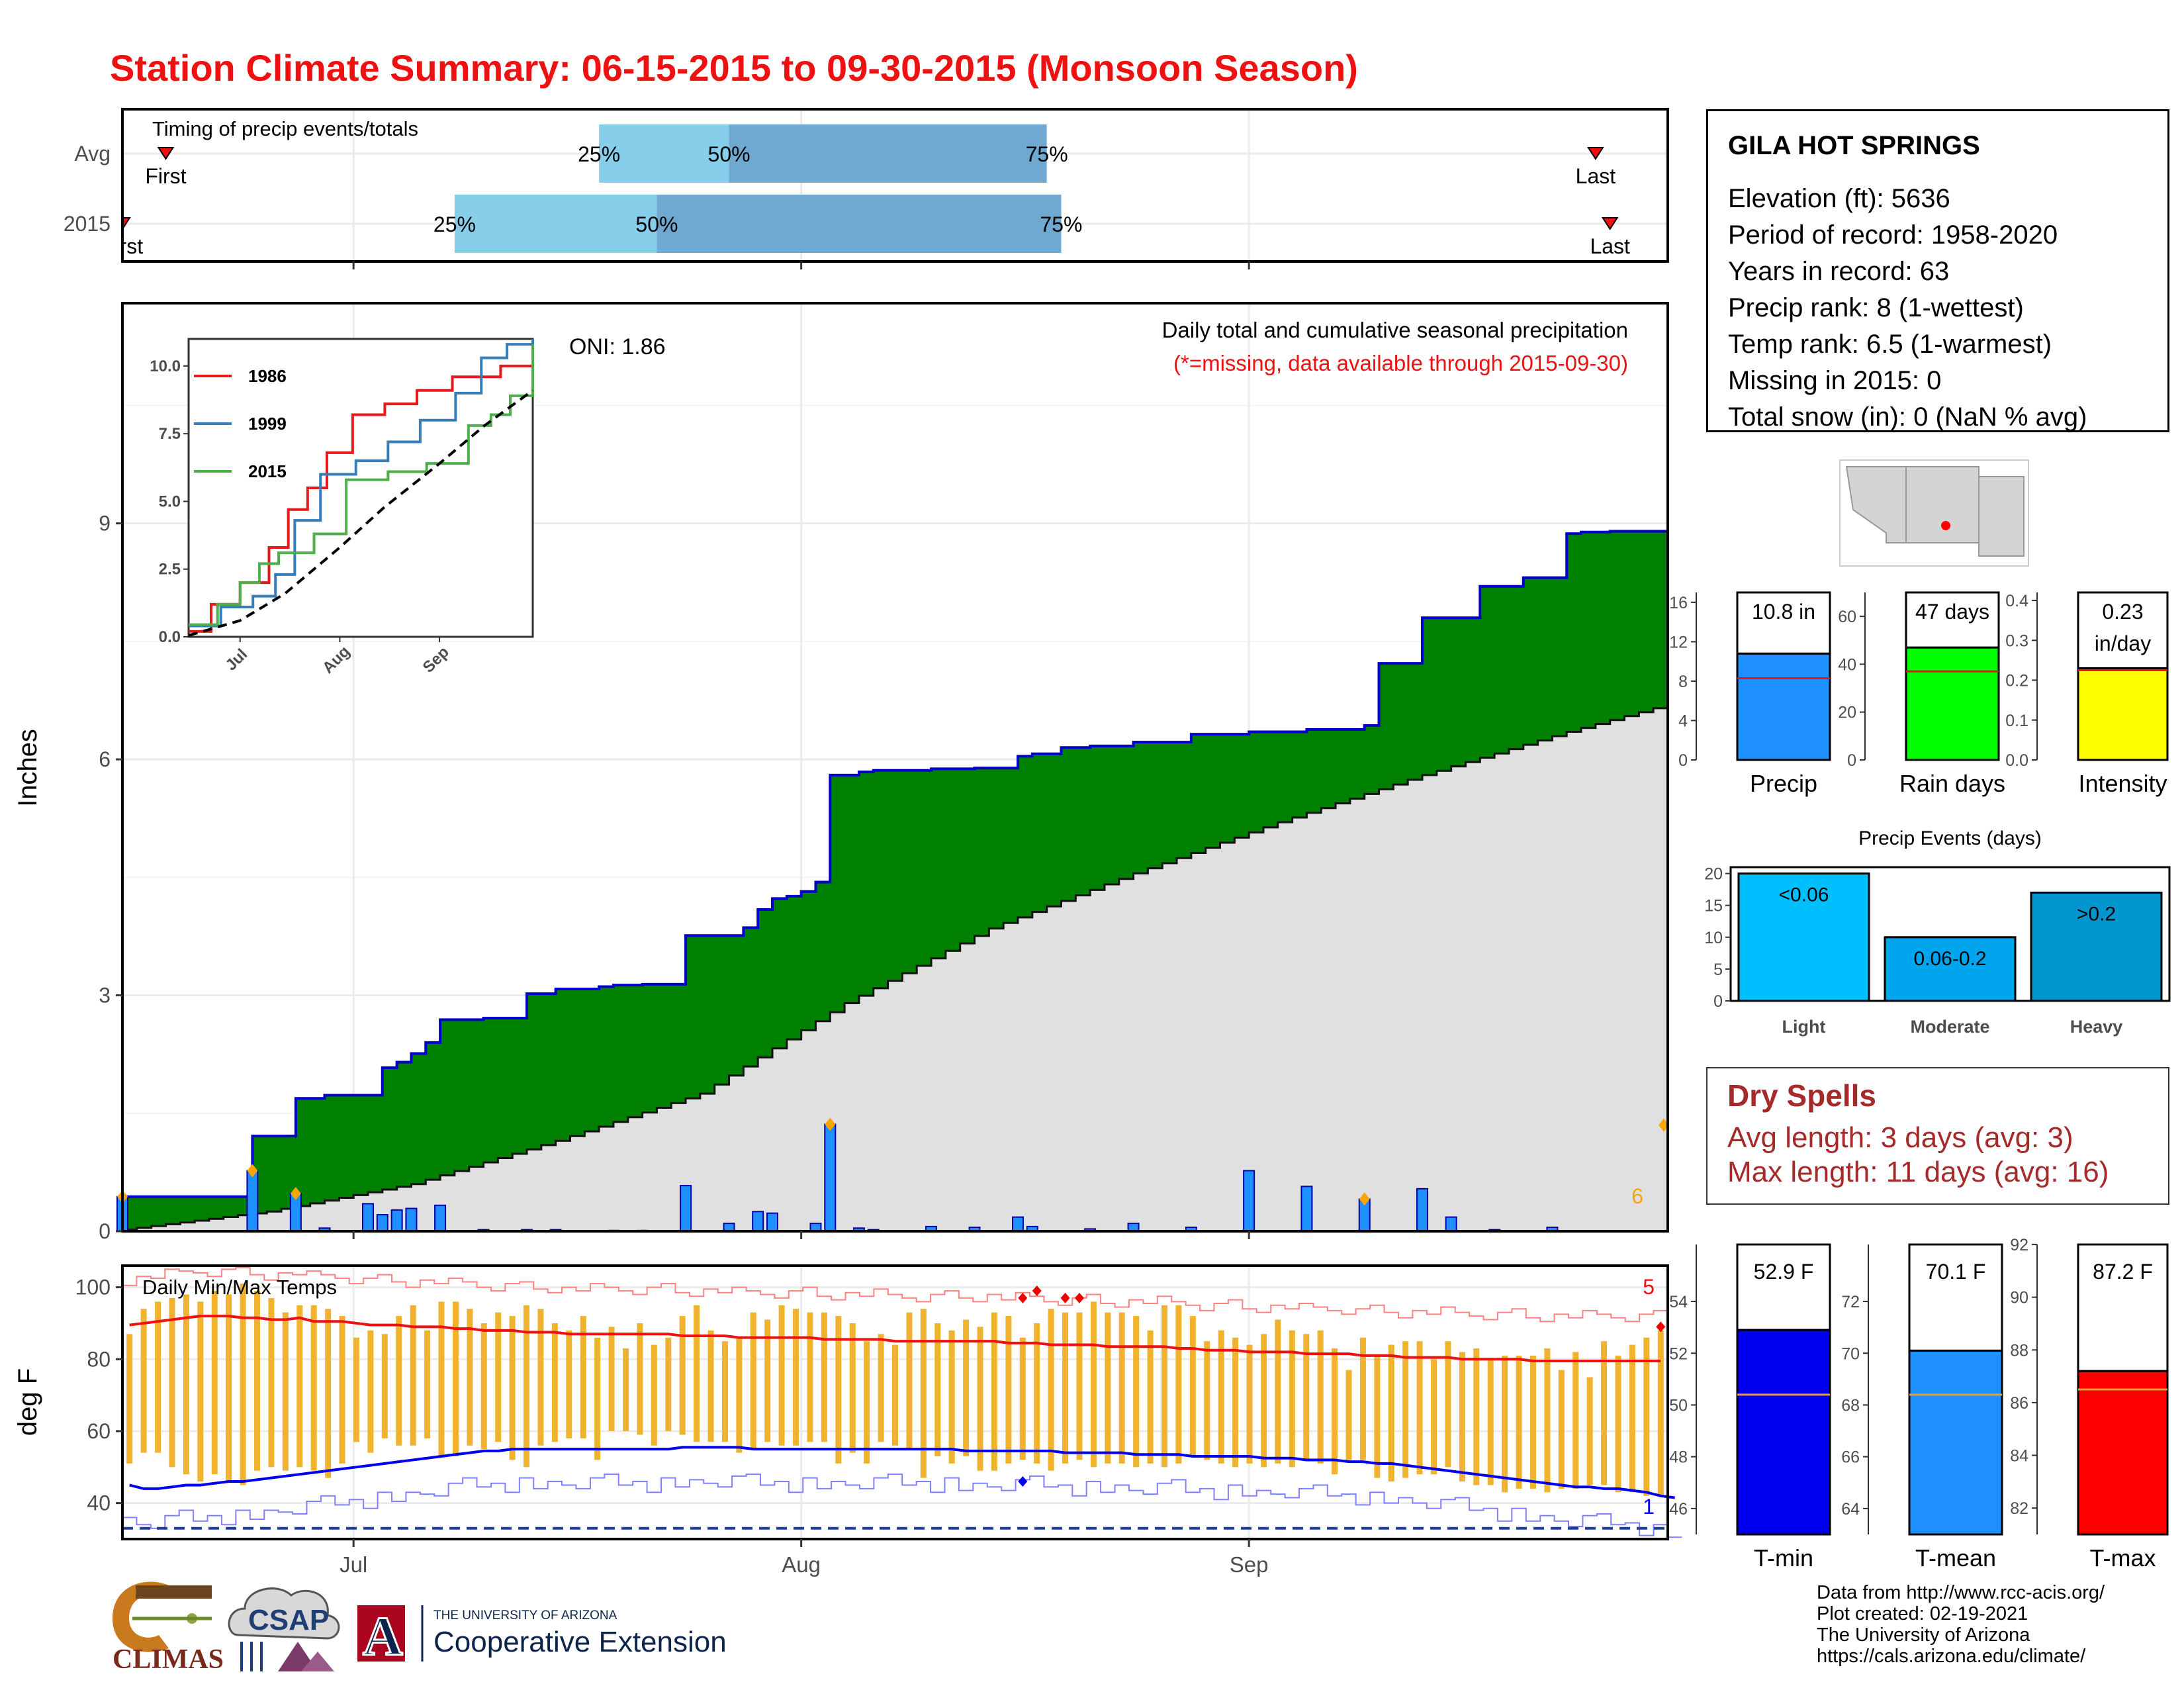 This screenshot has height=1688, width=2184. What do you see at coordinates (87, 224) in the screenshot?
I see `timing-ytick-label: 2015` at bounding box center [87, 224].